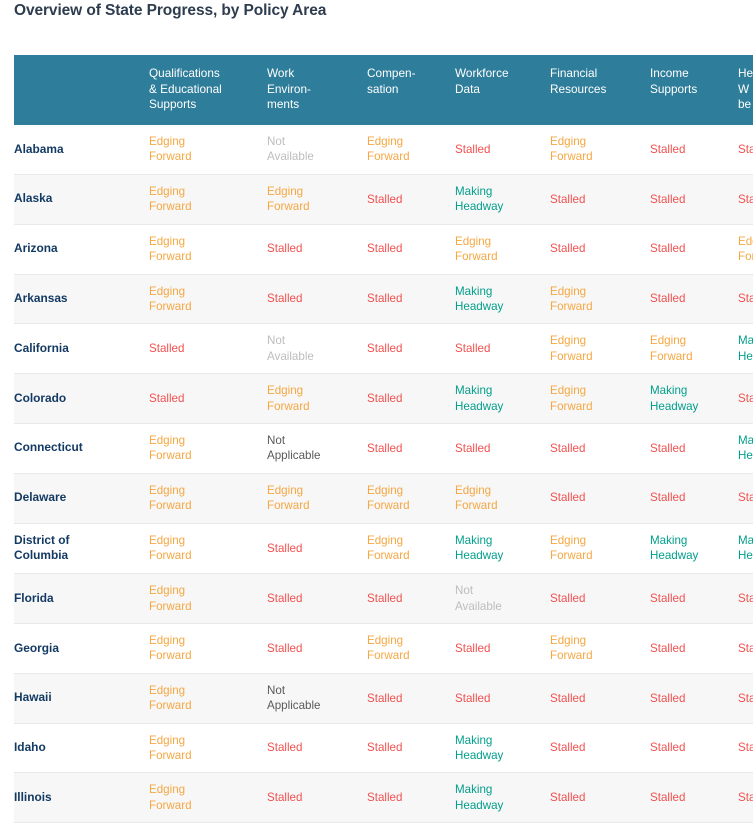 The width and height of the screenshot is (753, 826). I want to click on column-header-qualifications: Qualifications & Educational Supports, so click(208, 90).